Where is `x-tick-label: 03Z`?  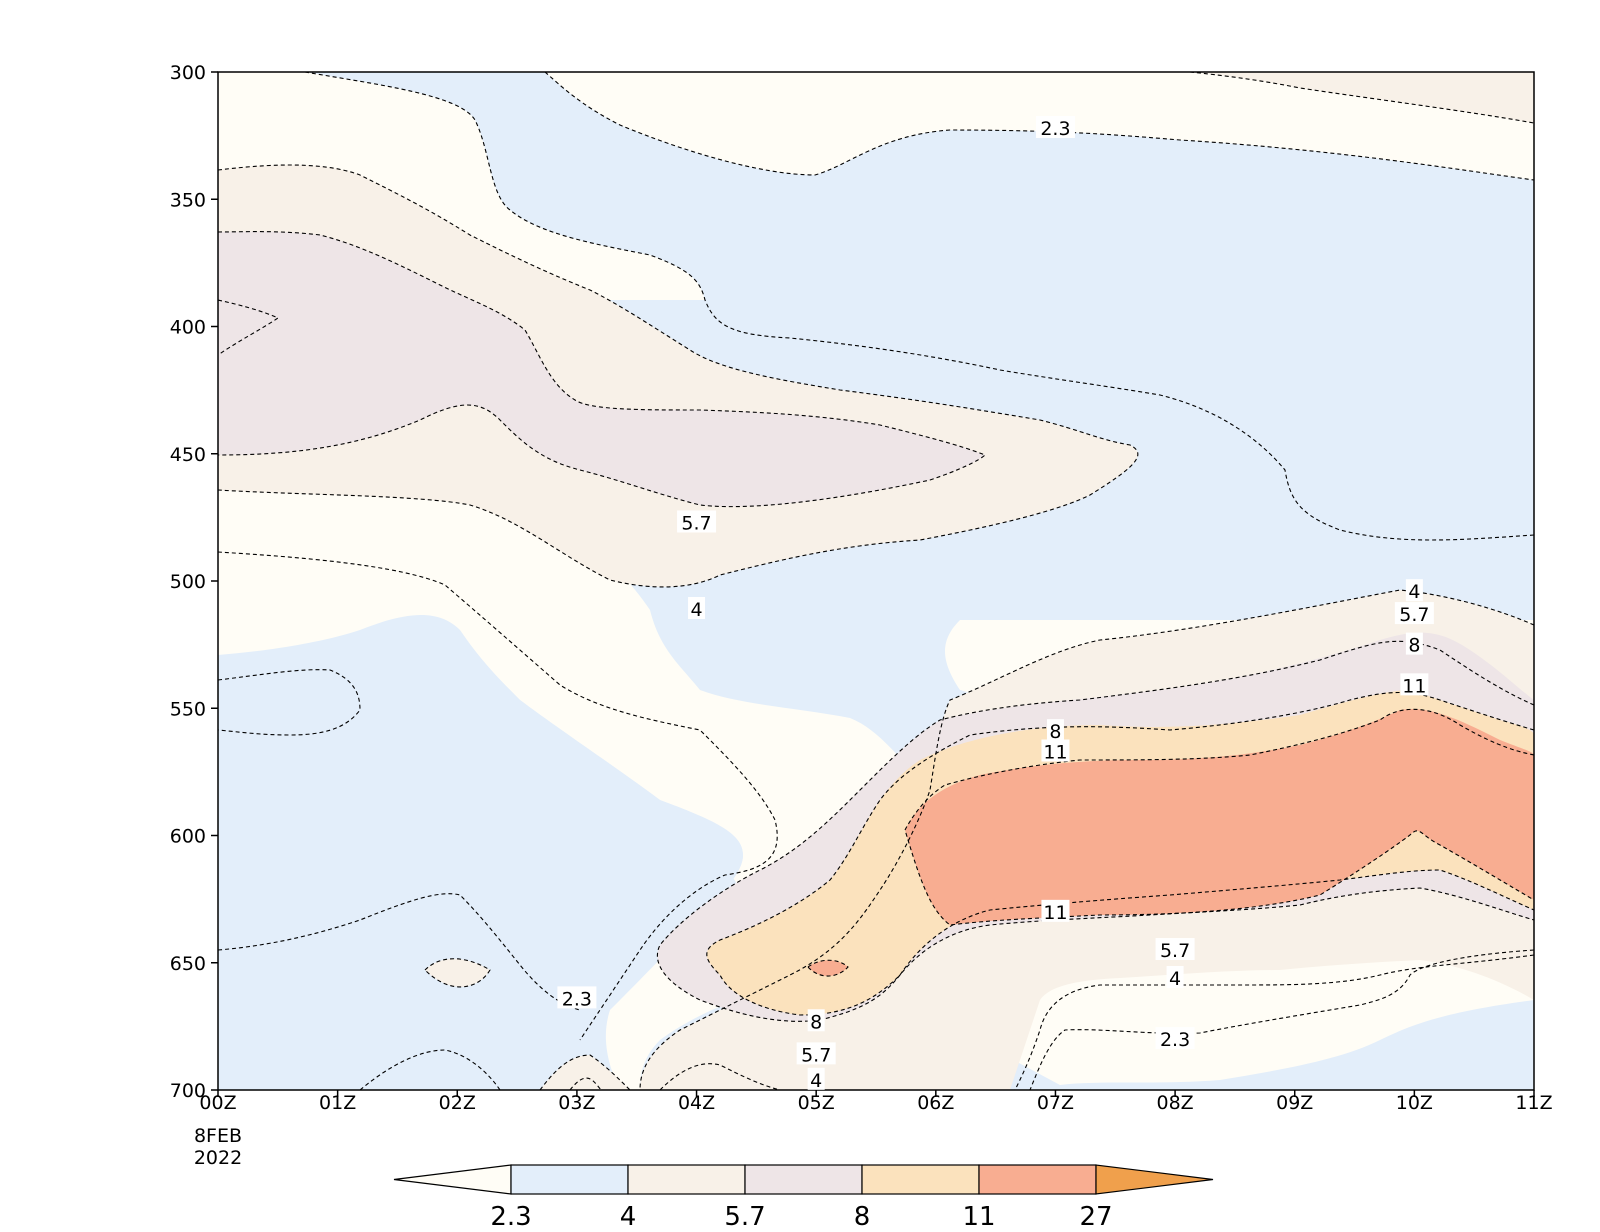
x-tick-label: 03Z is located at coordinates (576, 1103).